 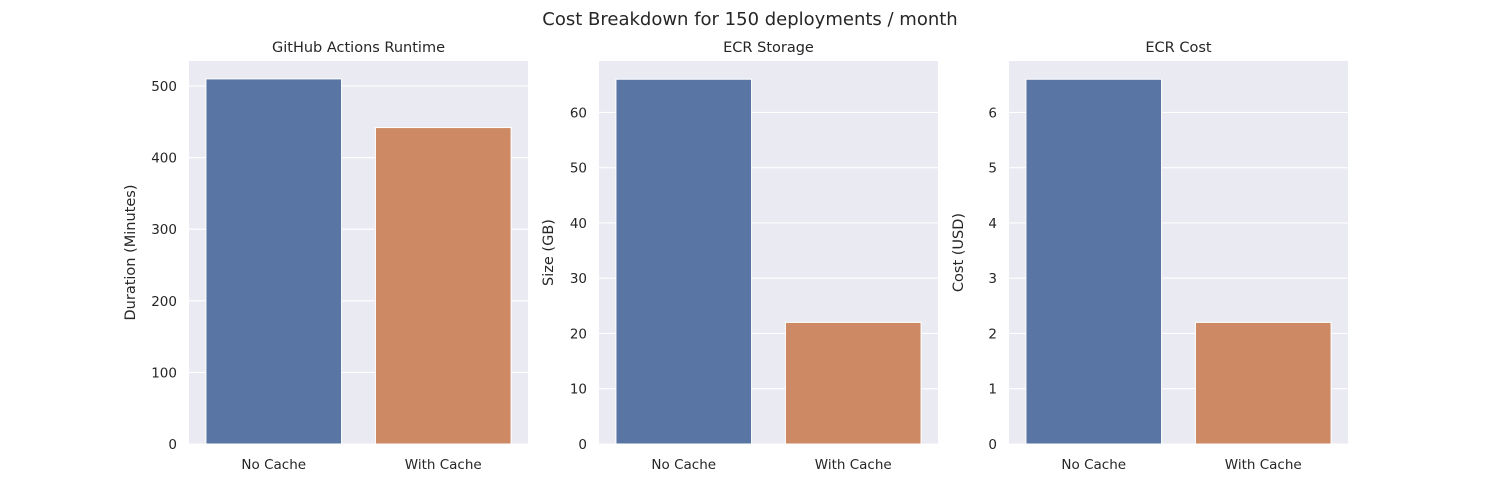 What do you see at coordinates (164, 302) in the screenshot?
I see `y-tick-label: 200` at bounding box center [164, 302].